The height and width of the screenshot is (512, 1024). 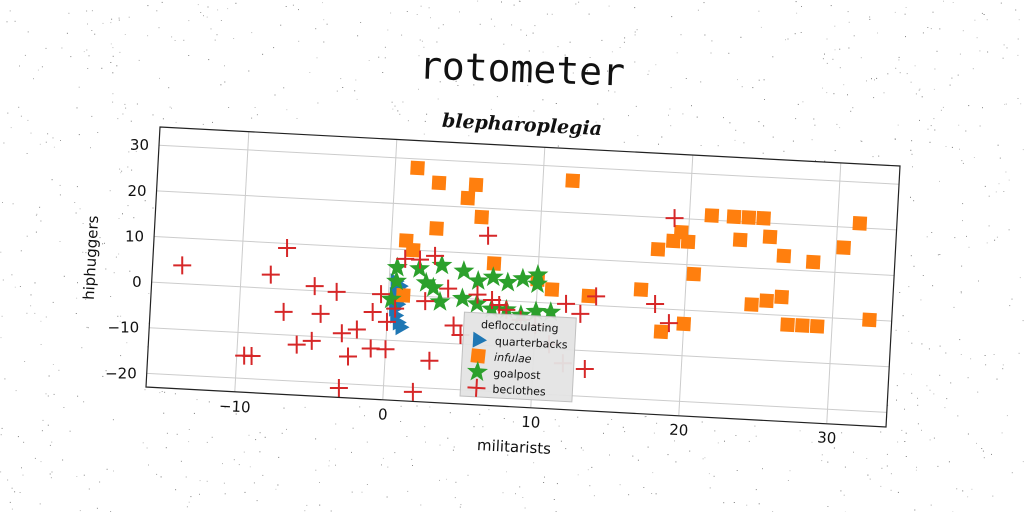 What do you see at coordinates (531, 422) in the screenshot?
I see `x-tick-label: 10` at bounding box center [531, 422].